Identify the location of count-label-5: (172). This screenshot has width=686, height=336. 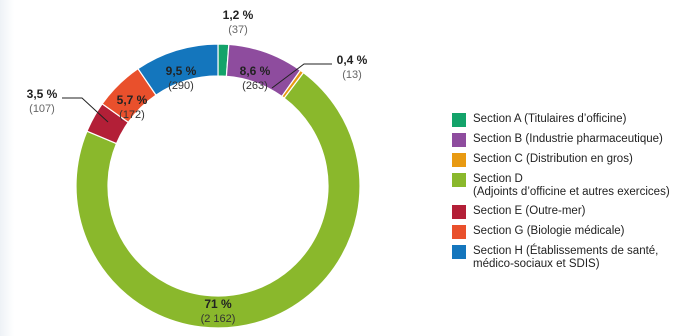
(132, 115).